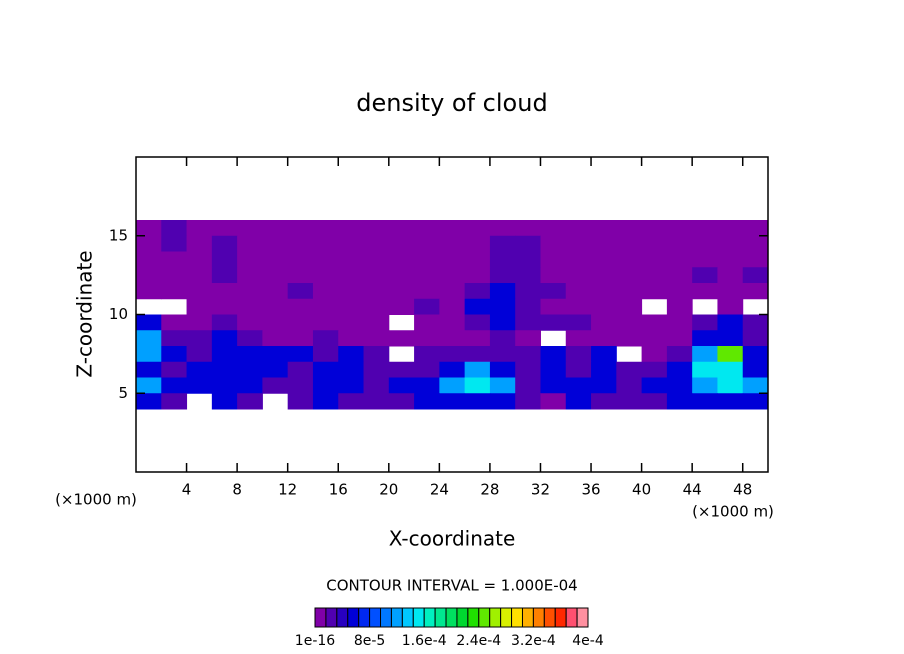  What do you see at coordinates (118, 235) in the screenshot?
I see `y-tick-label: 15` at bounding box center [118, 235].